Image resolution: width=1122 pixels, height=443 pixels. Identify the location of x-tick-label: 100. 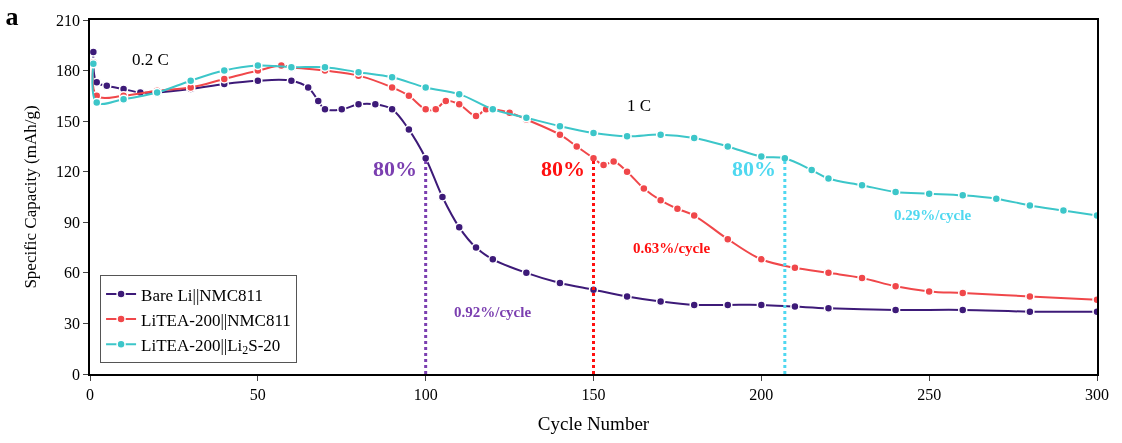
(425, 394).